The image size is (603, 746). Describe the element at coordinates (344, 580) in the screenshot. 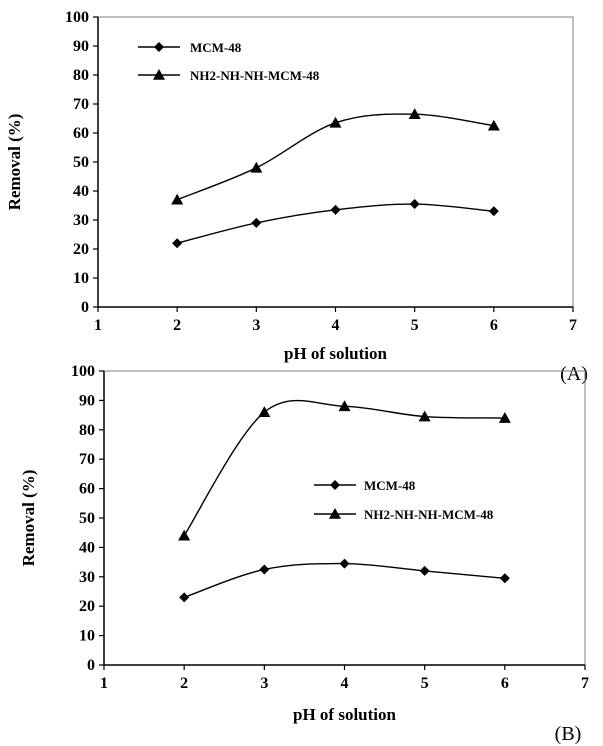

I see `series-line-diamond` at that location.